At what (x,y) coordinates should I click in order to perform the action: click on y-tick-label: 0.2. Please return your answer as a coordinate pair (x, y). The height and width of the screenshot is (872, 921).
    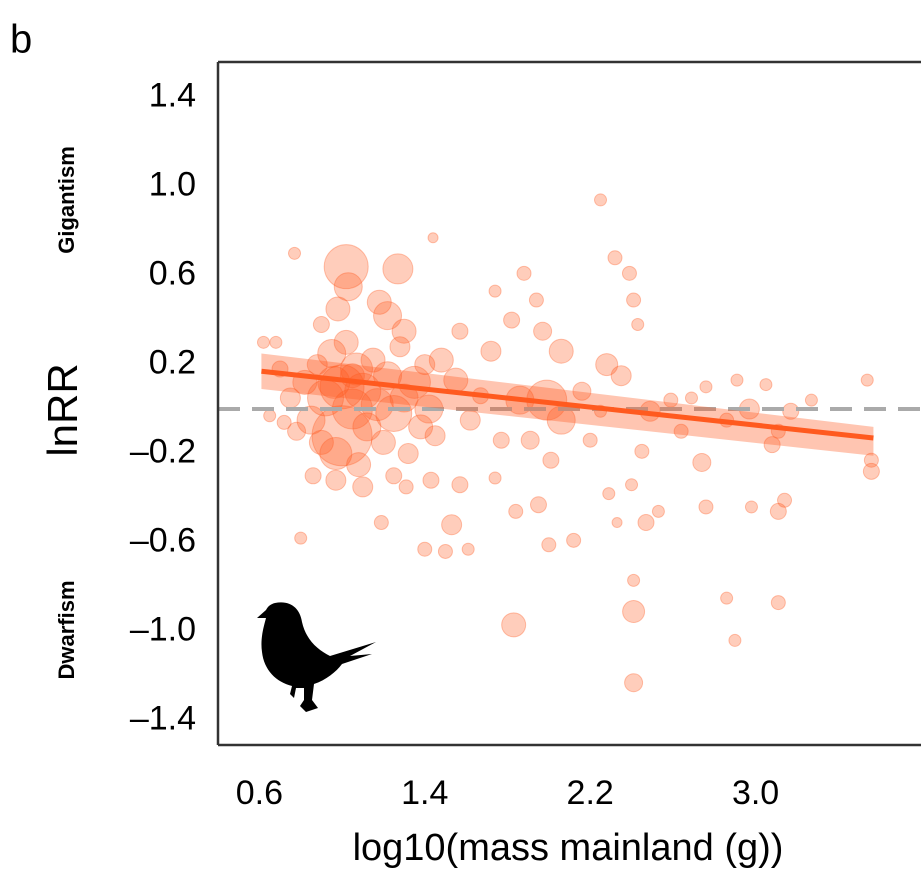
    Looking at the image, I should click on (172, 363).